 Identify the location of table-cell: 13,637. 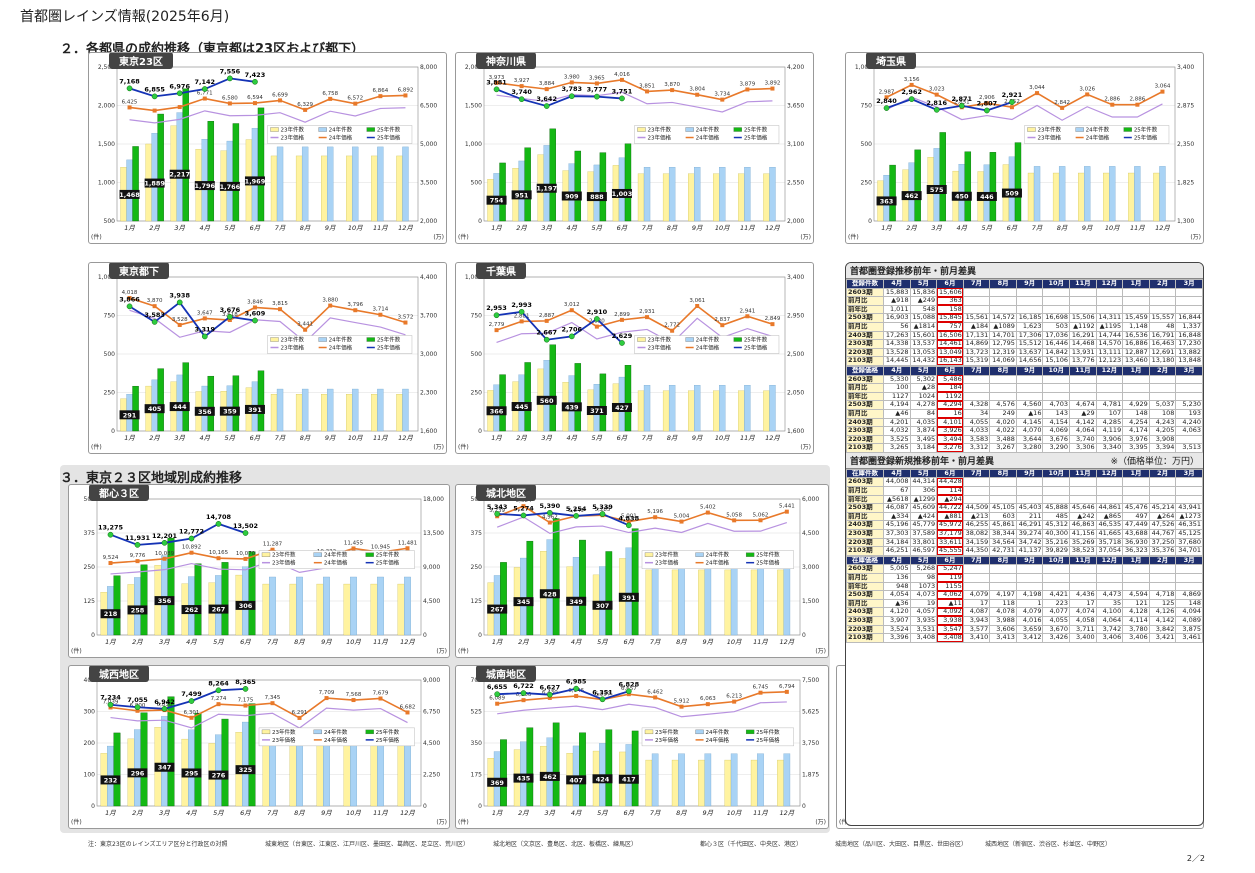
(1029, 352).